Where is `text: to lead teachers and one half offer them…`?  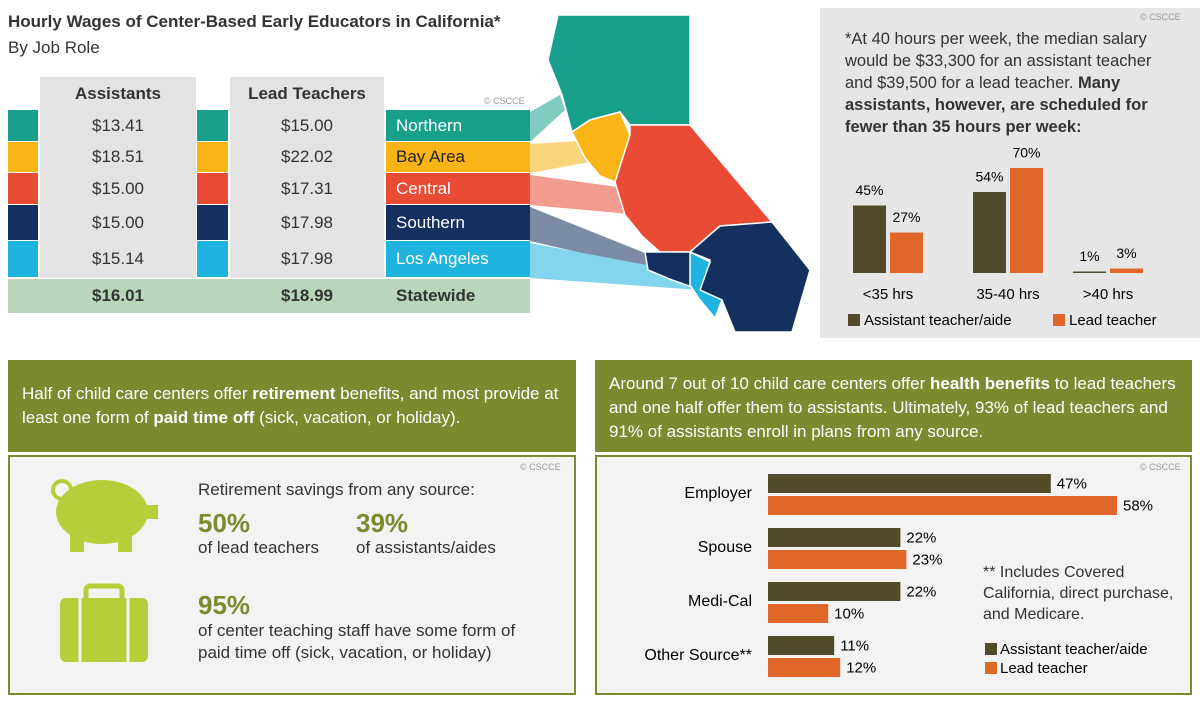
text: to lead teachers and one half offer them… is located at coordinates (892, 407).